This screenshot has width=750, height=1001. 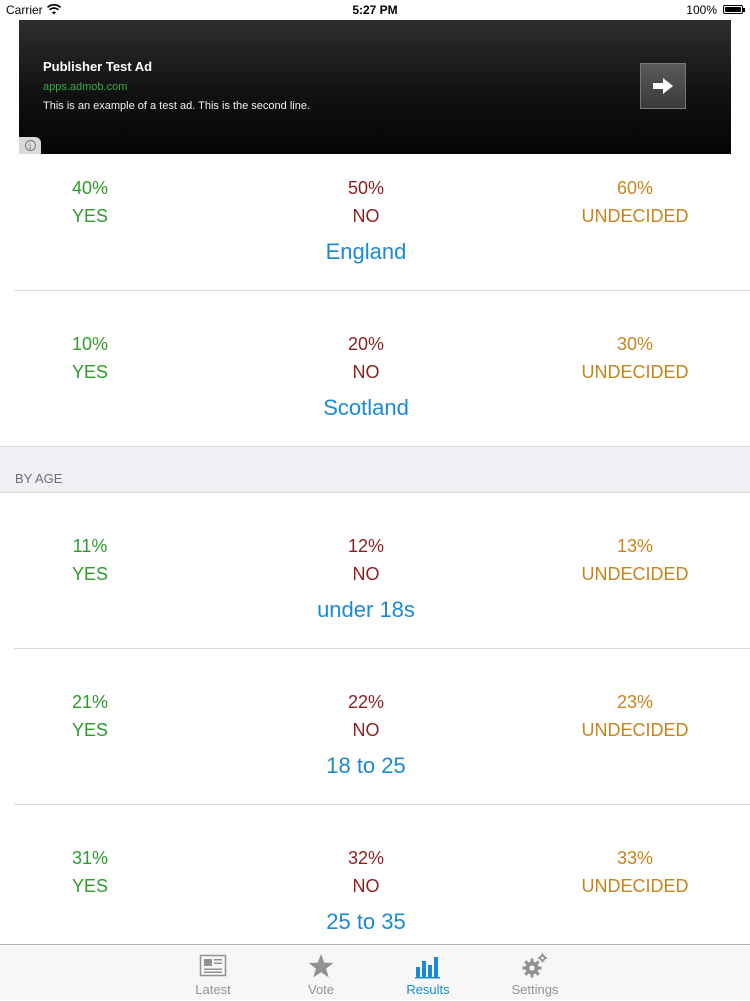 I want to click on no-percent: 32%, so click(x=366, y=858).